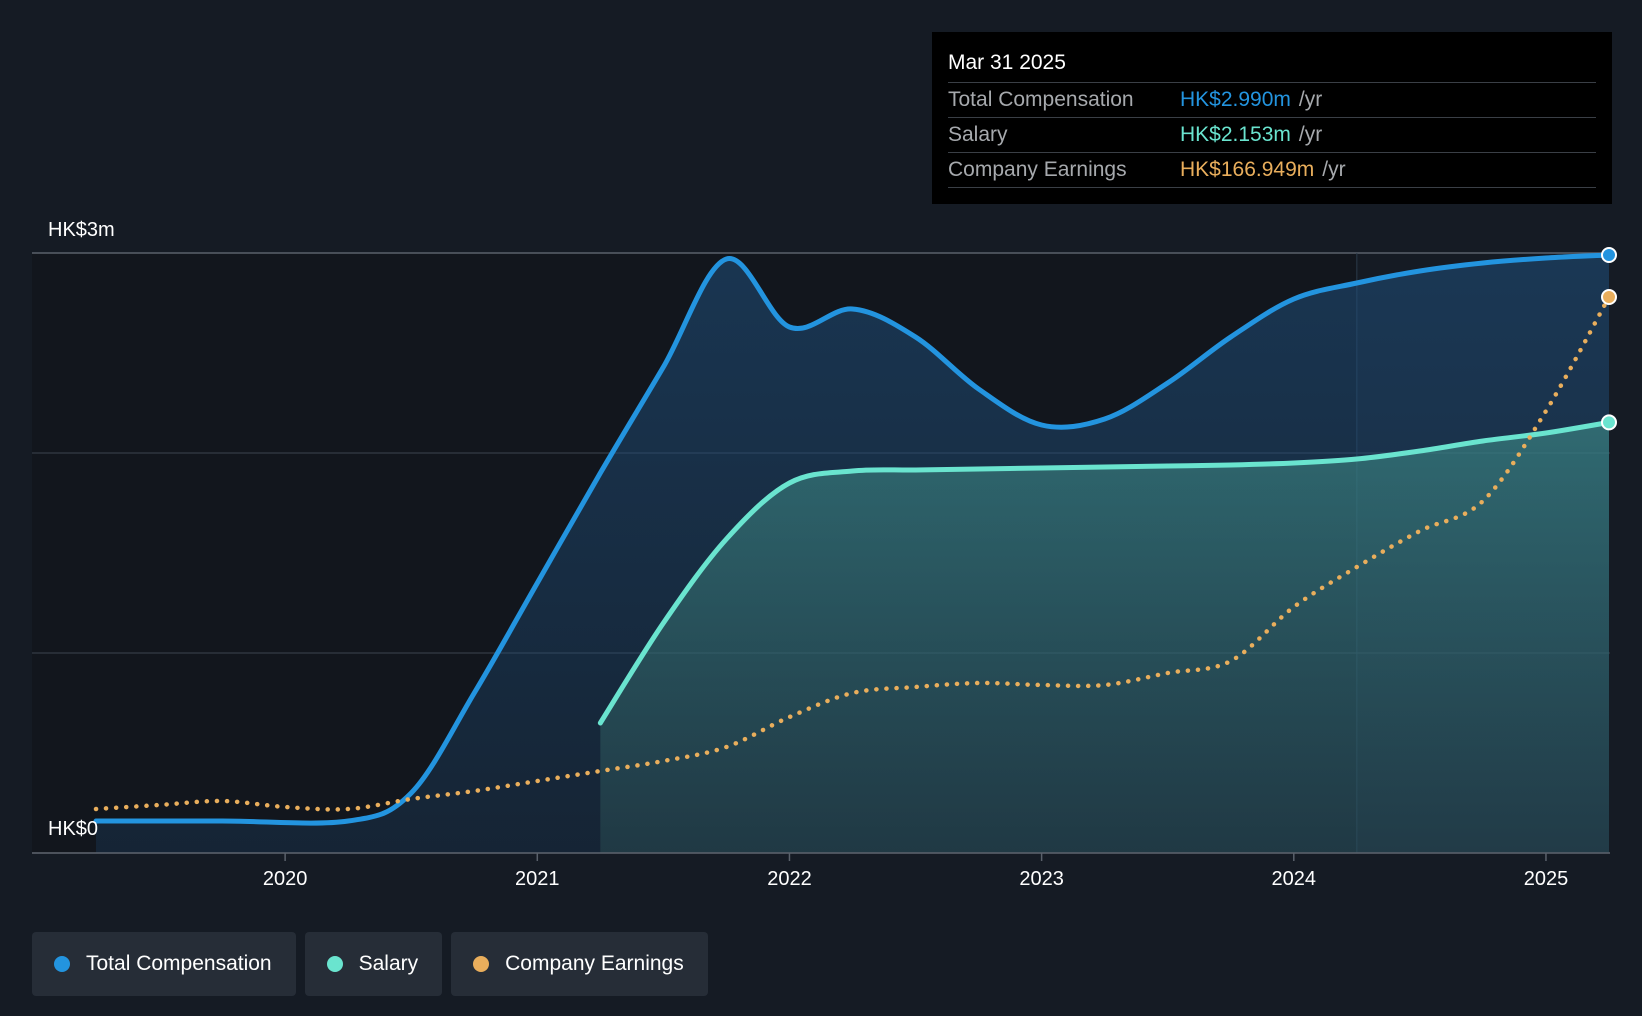  Describe the element at coordinates (1609, 297) in the screenshot. I see `company-earnings-end-point` at that location.